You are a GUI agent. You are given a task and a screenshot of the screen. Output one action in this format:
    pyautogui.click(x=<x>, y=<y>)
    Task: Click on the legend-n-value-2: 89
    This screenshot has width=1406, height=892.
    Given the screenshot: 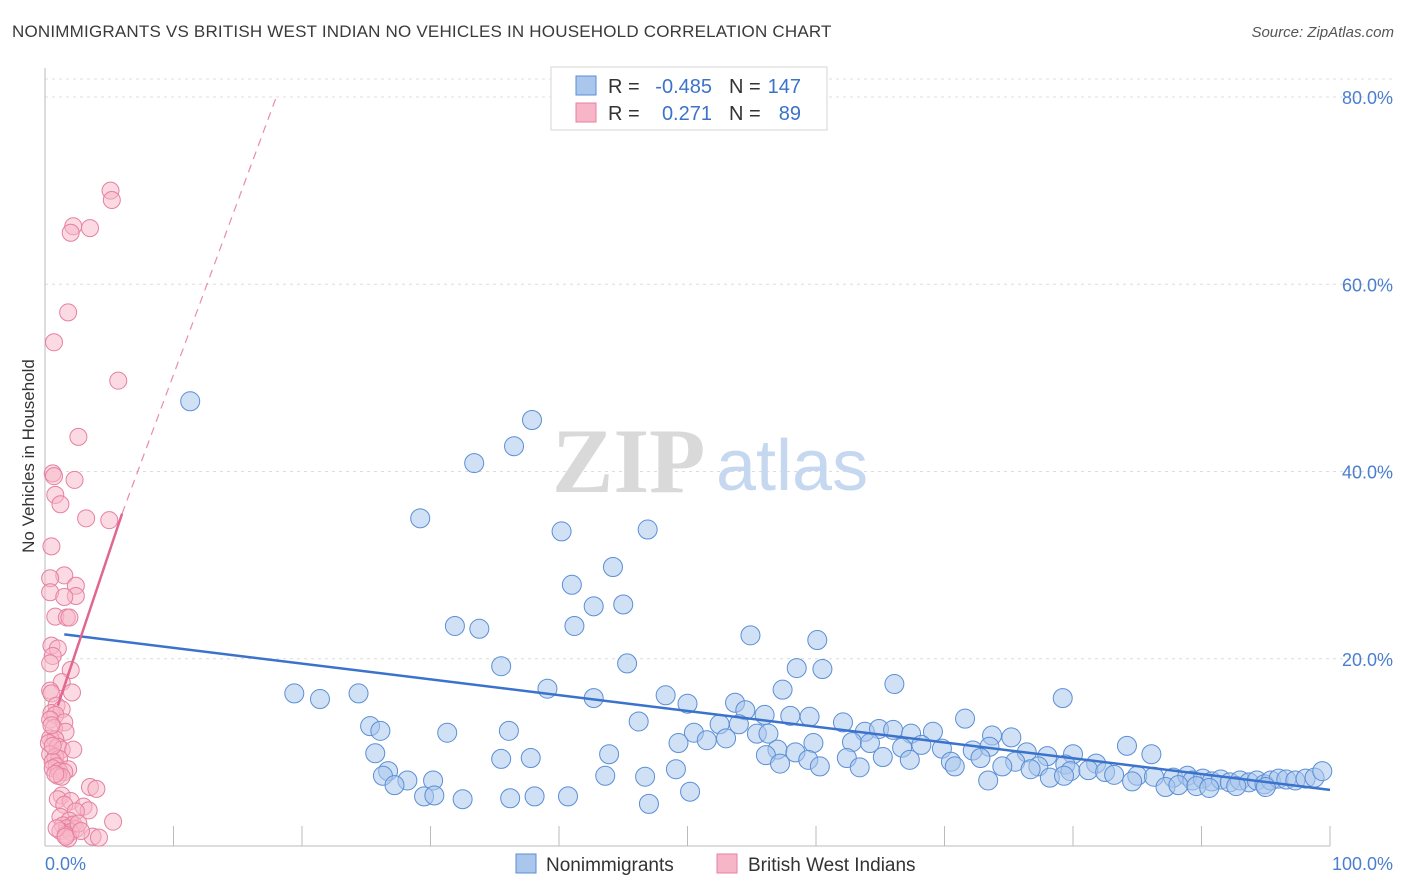 What is the action you would take?
    pyautogui.click(x=790, y=114)
    